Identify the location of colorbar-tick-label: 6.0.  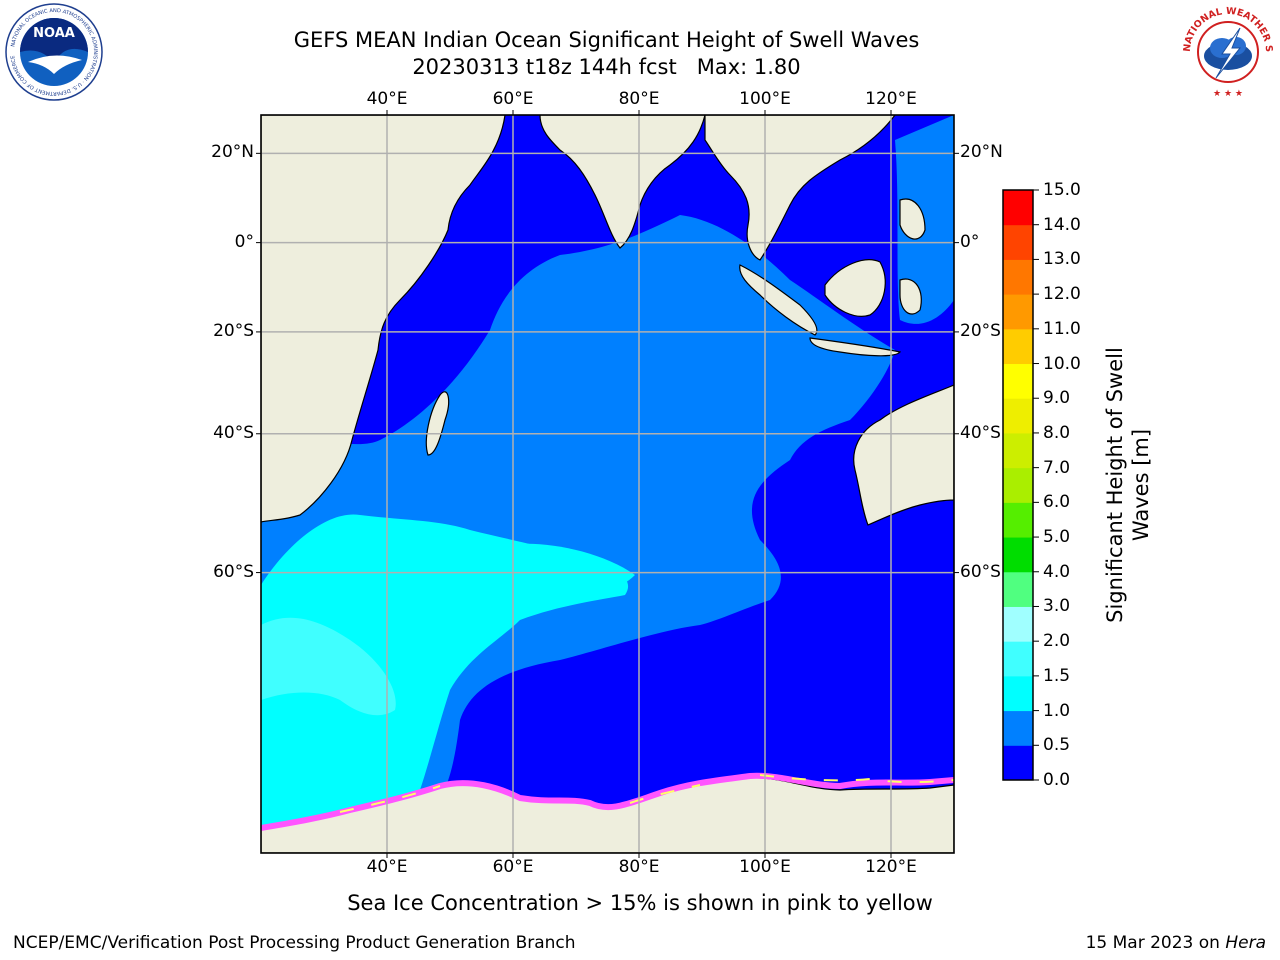
(1057, 502).